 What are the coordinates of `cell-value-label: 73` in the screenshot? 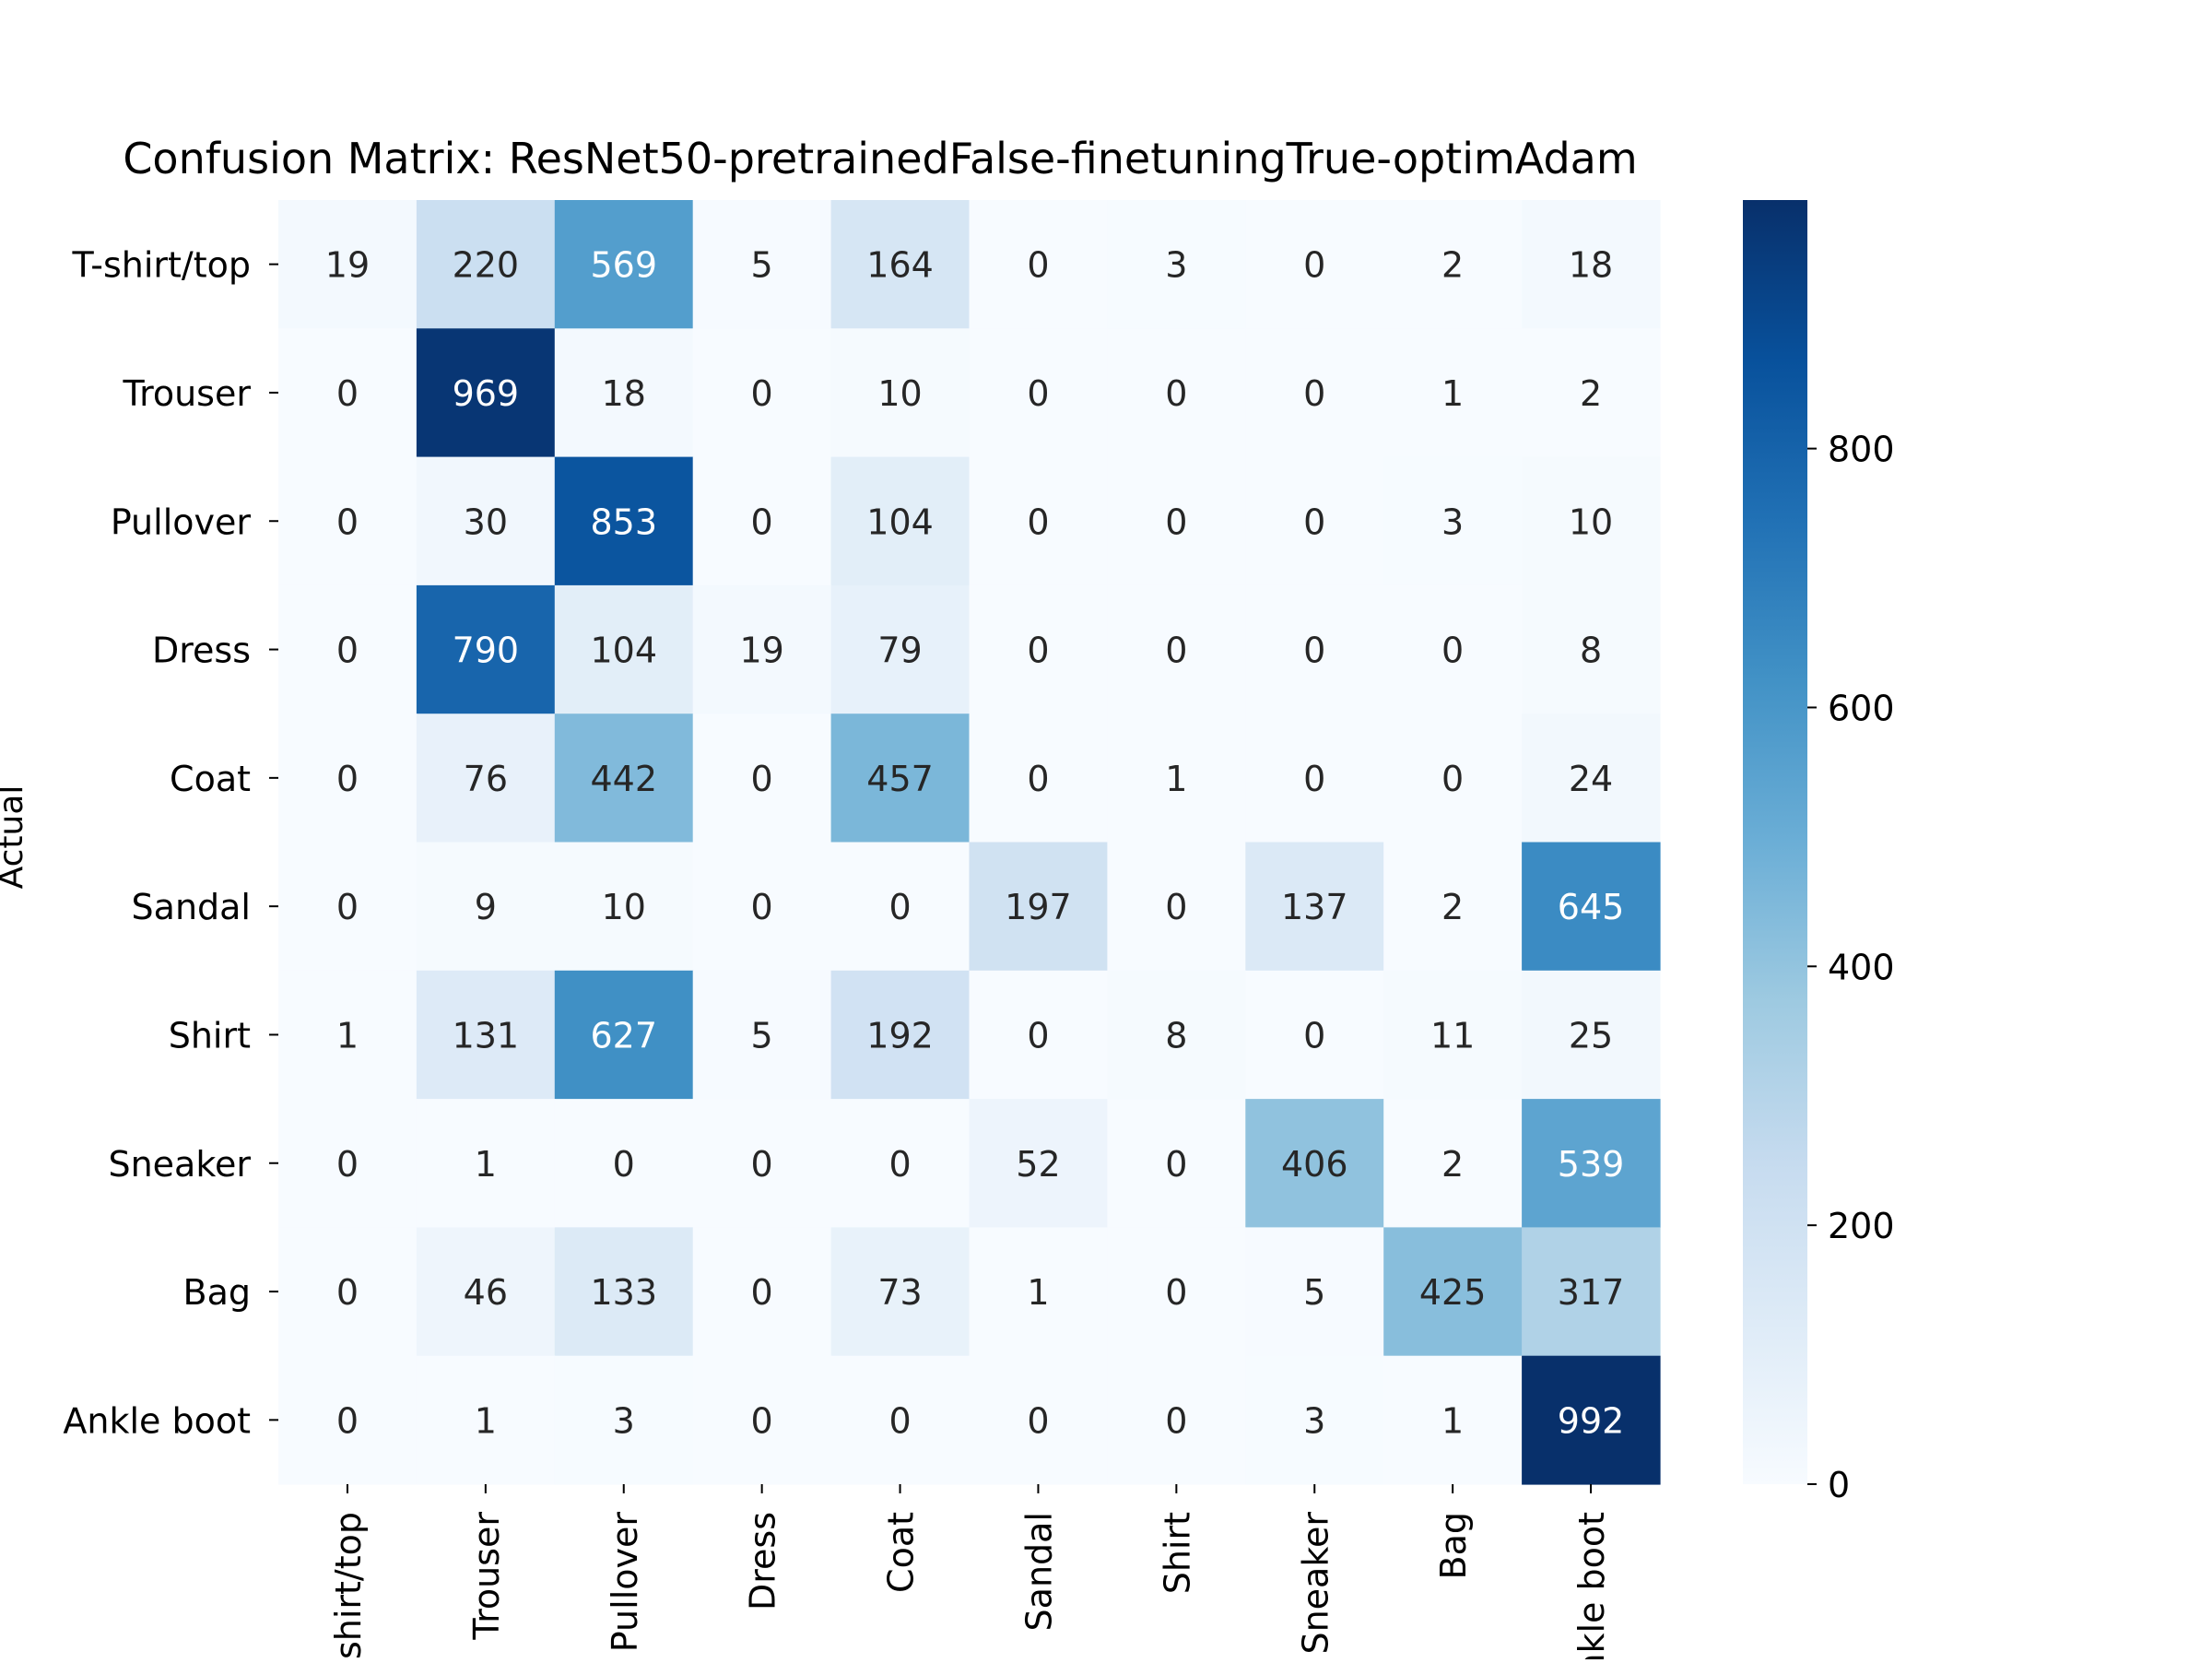 It's located at (899, 1292).